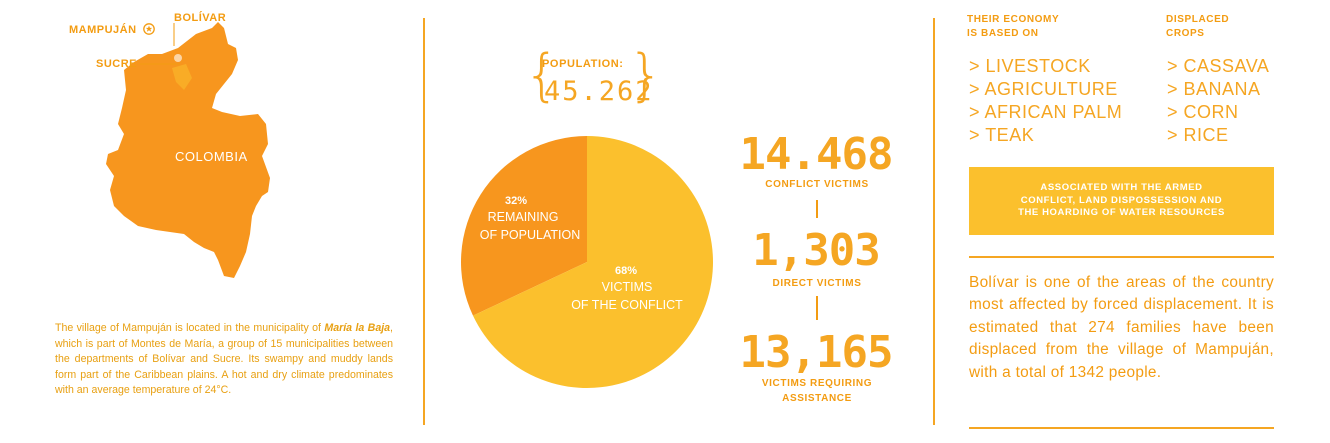 This screenshot has width=1330, height=443. Describe the element at coordinates (817, 184) in the screenshot. I see `conflict-victims-label: CONFLICT VICTIMS` at that location.